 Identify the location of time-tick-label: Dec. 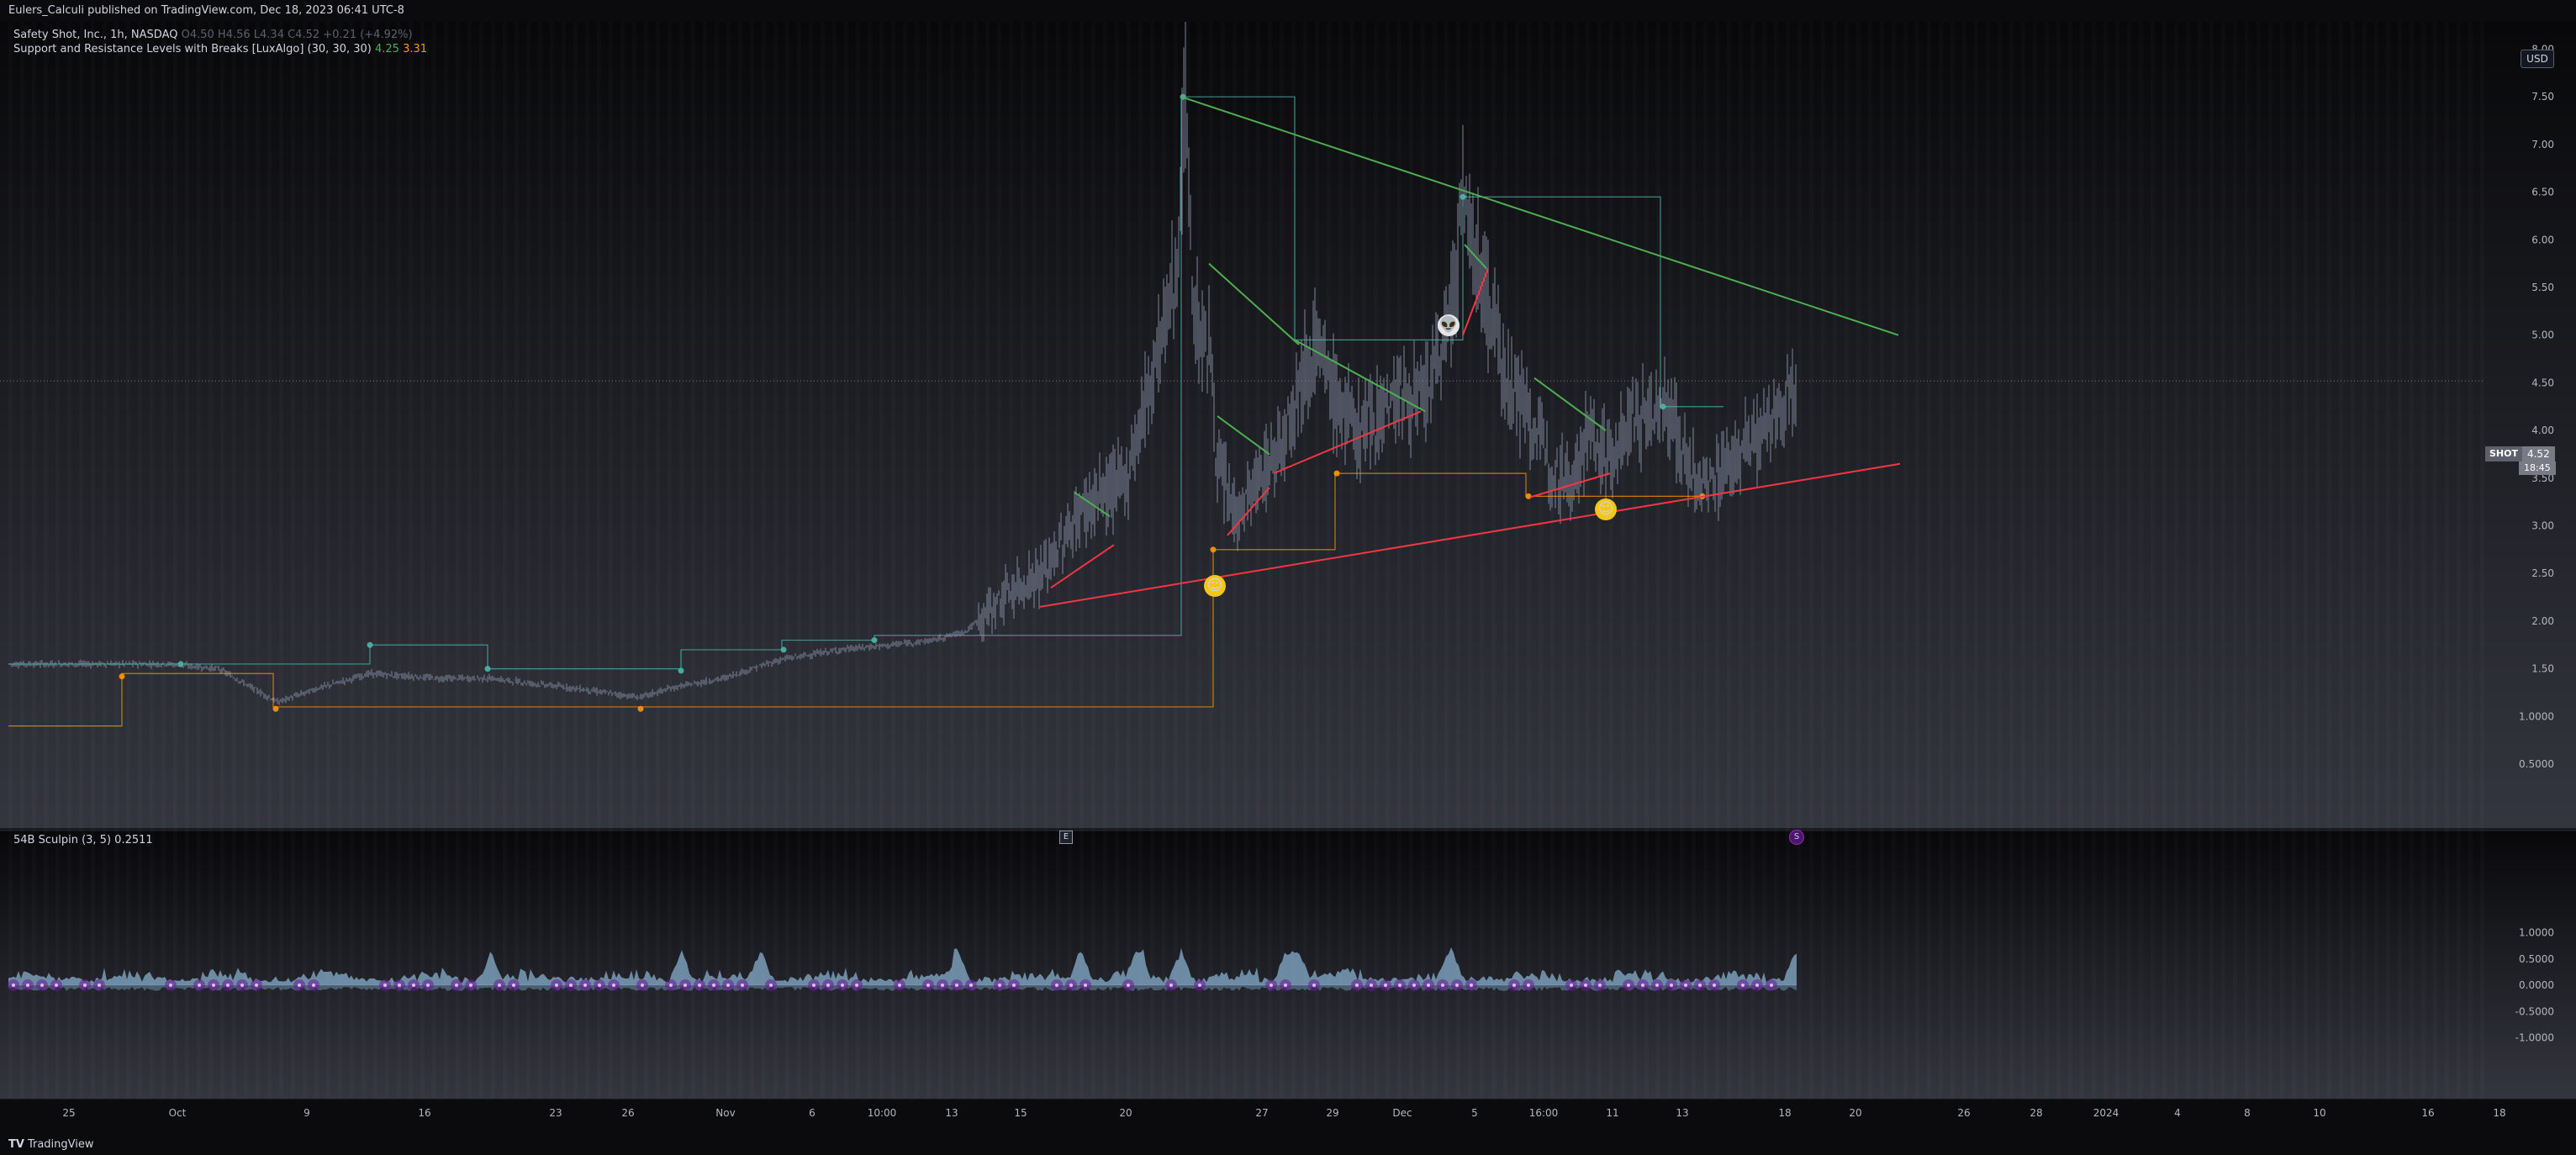
(1402, 1113).